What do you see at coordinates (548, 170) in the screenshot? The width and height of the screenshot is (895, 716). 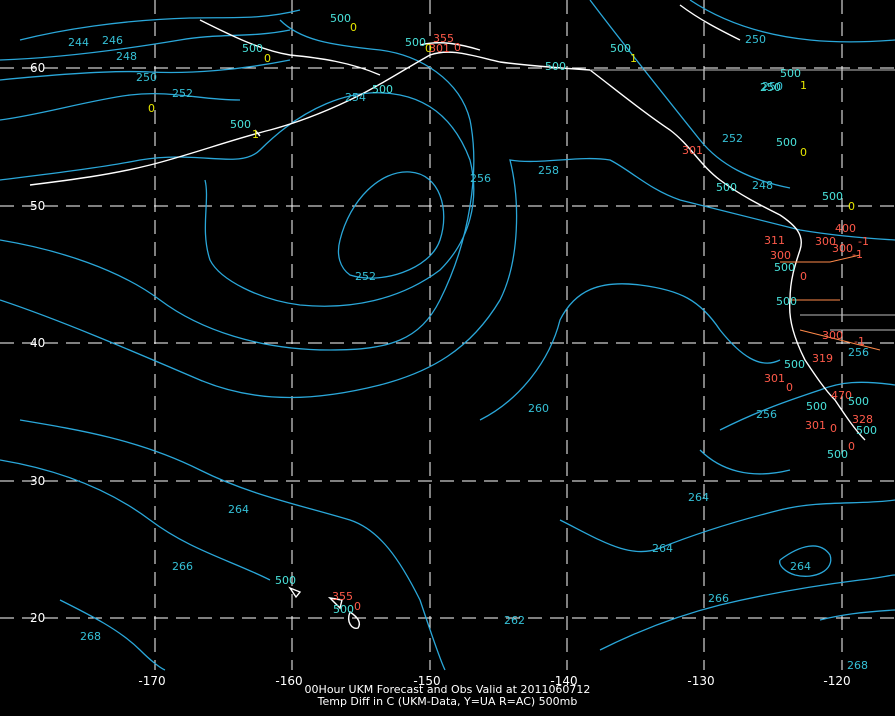 I see `contour-label: 258` at bounding box center [548, 170].